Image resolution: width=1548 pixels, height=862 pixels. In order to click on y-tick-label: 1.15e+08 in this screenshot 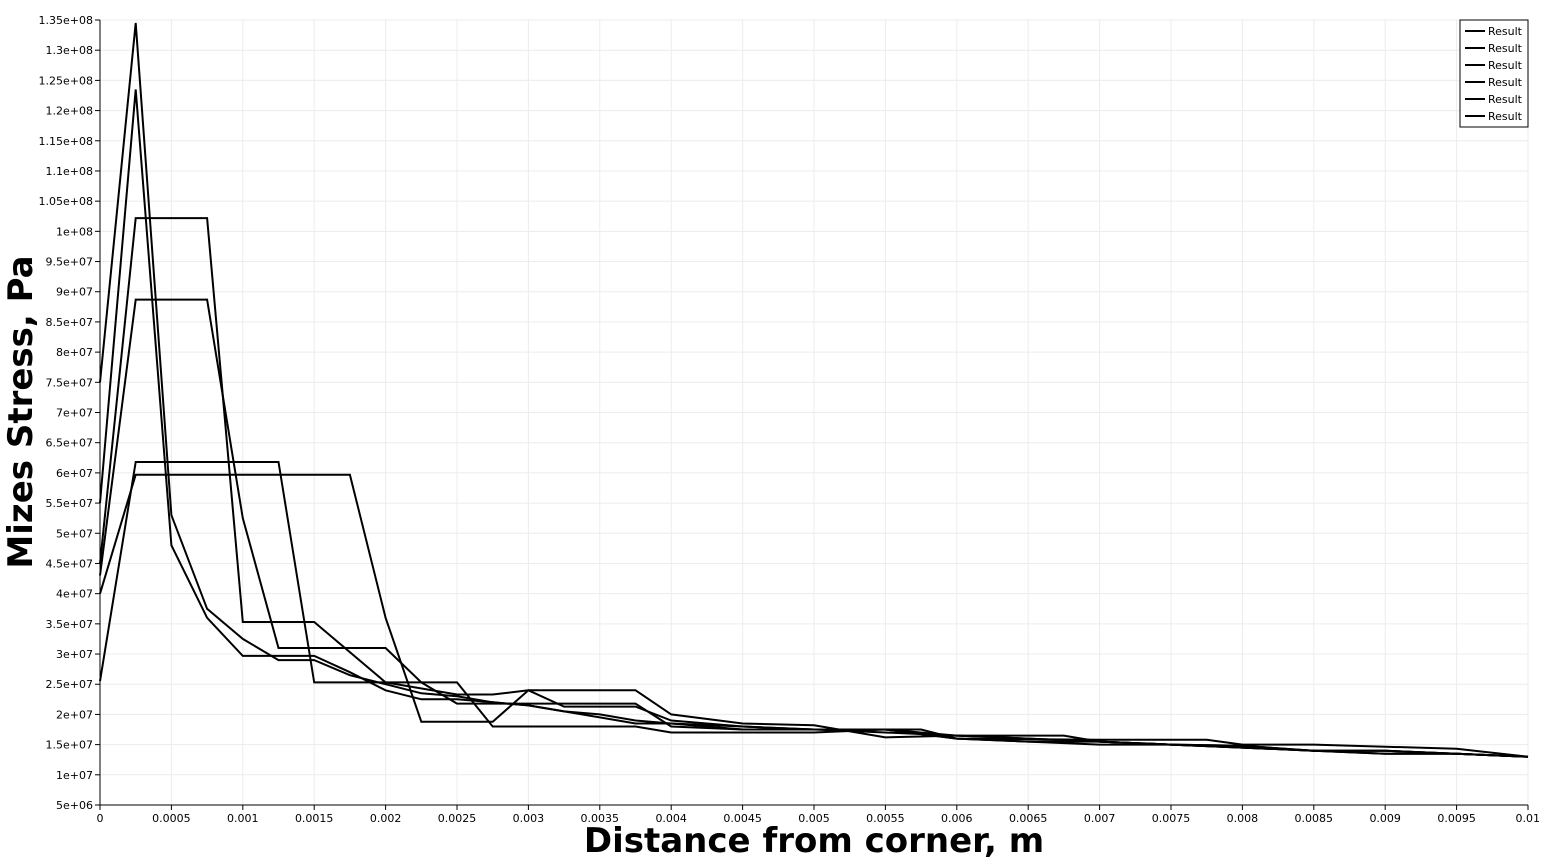, I will do `click(66, 141)`.